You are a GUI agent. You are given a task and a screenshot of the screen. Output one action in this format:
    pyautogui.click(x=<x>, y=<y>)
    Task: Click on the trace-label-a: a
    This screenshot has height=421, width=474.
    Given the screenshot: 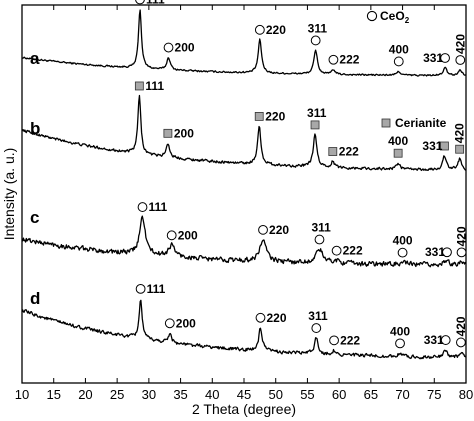 What is the action you would take?
    pyautogui.click(x=35, y=58)
    